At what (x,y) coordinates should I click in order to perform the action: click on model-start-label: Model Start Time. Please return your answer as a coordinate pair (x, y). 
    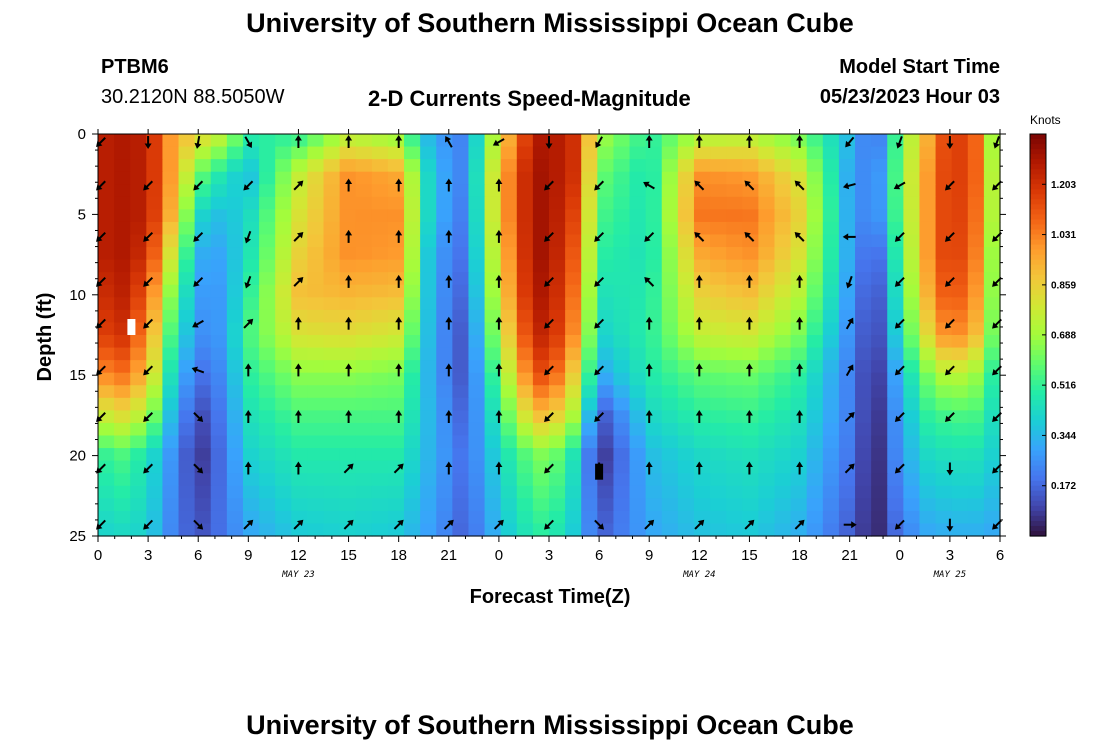
    Looking at the image, I should click on (919, 67).